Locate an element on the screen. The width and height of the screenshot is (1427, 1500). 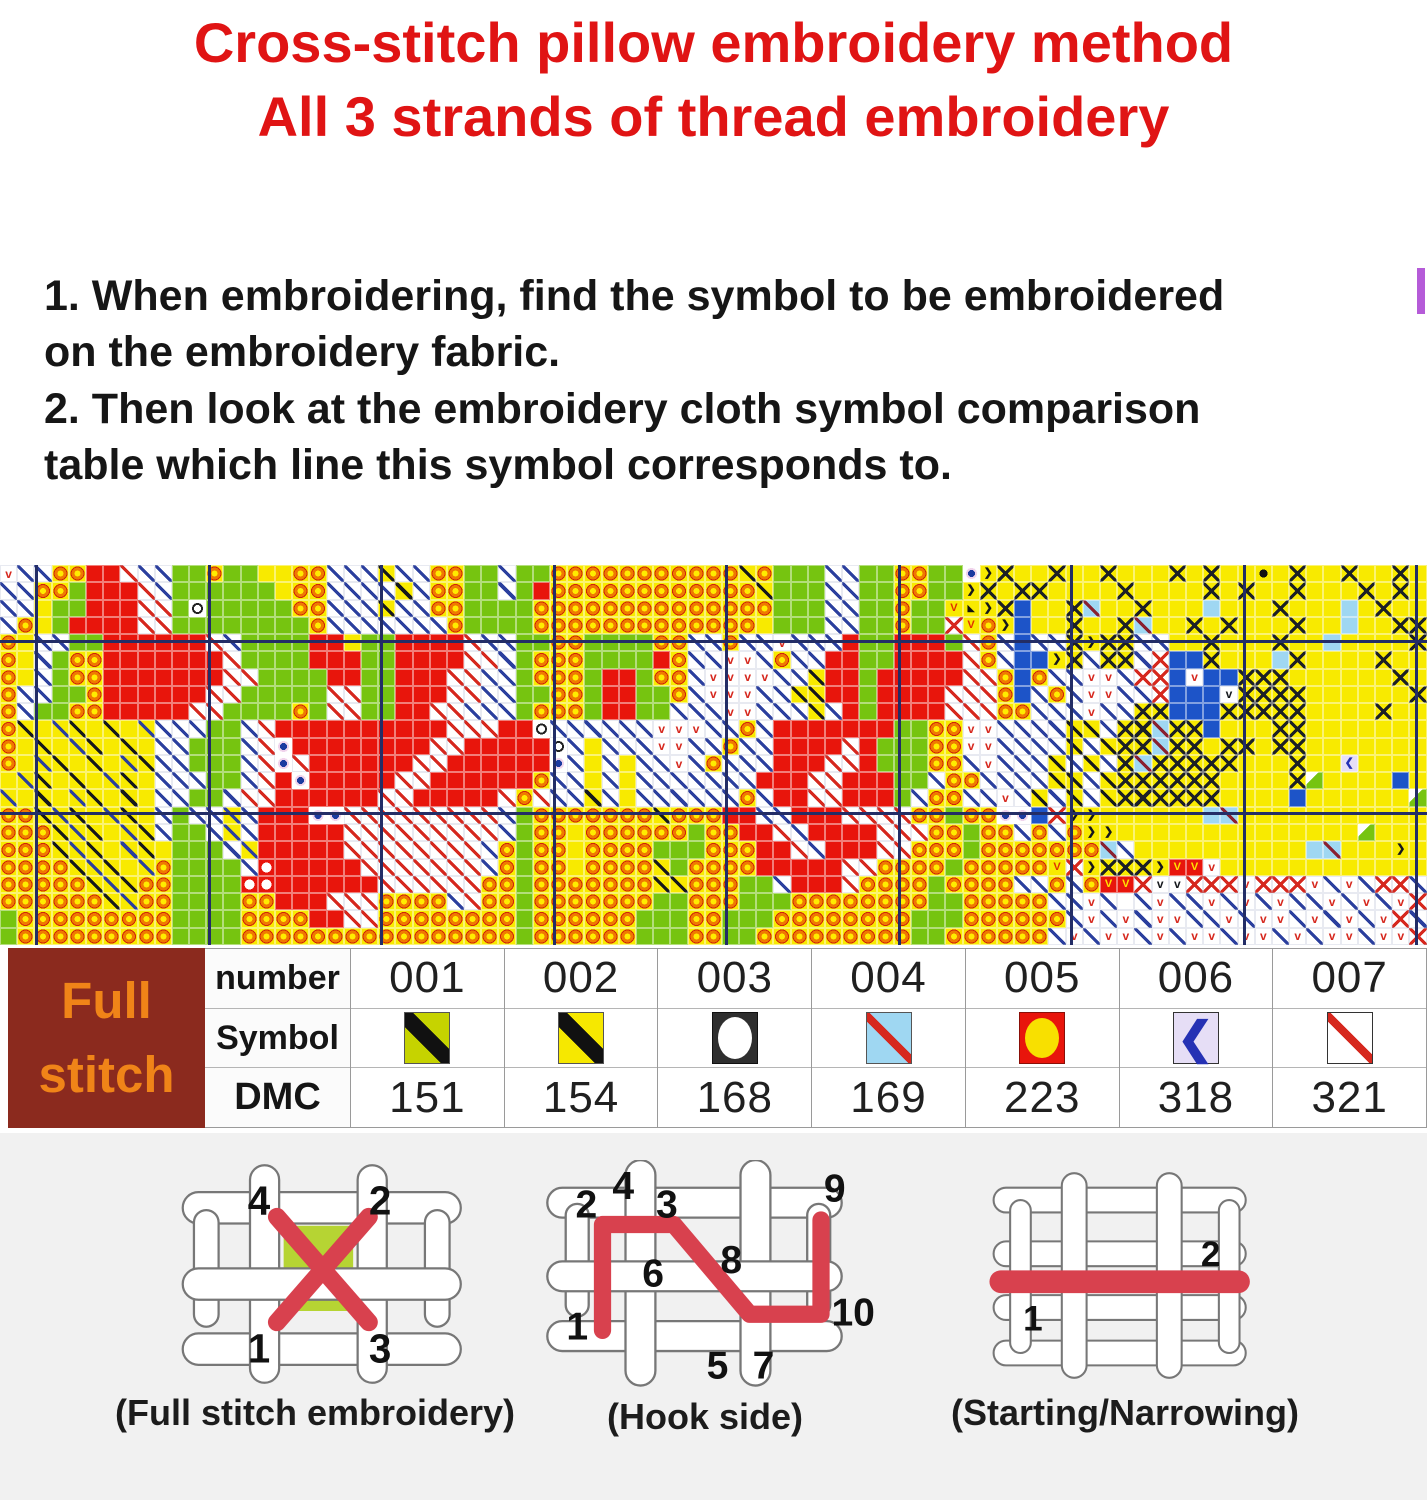
chart-row is located at coordinates (713, 919).